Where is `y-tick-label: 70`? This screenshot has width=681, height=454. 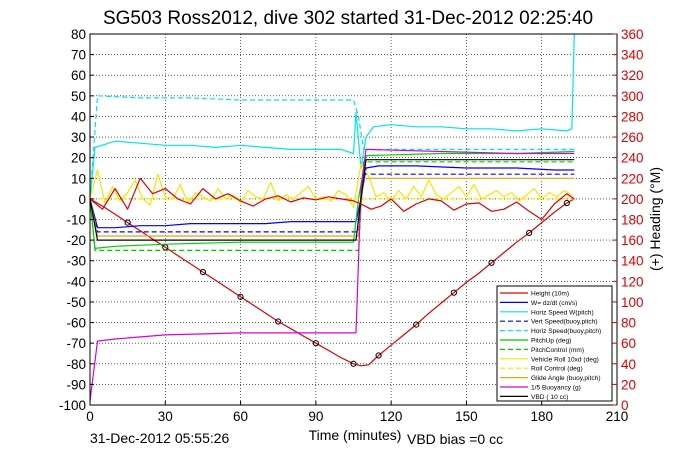 y-tick-label: 70 is located at coordinates (78, 55).